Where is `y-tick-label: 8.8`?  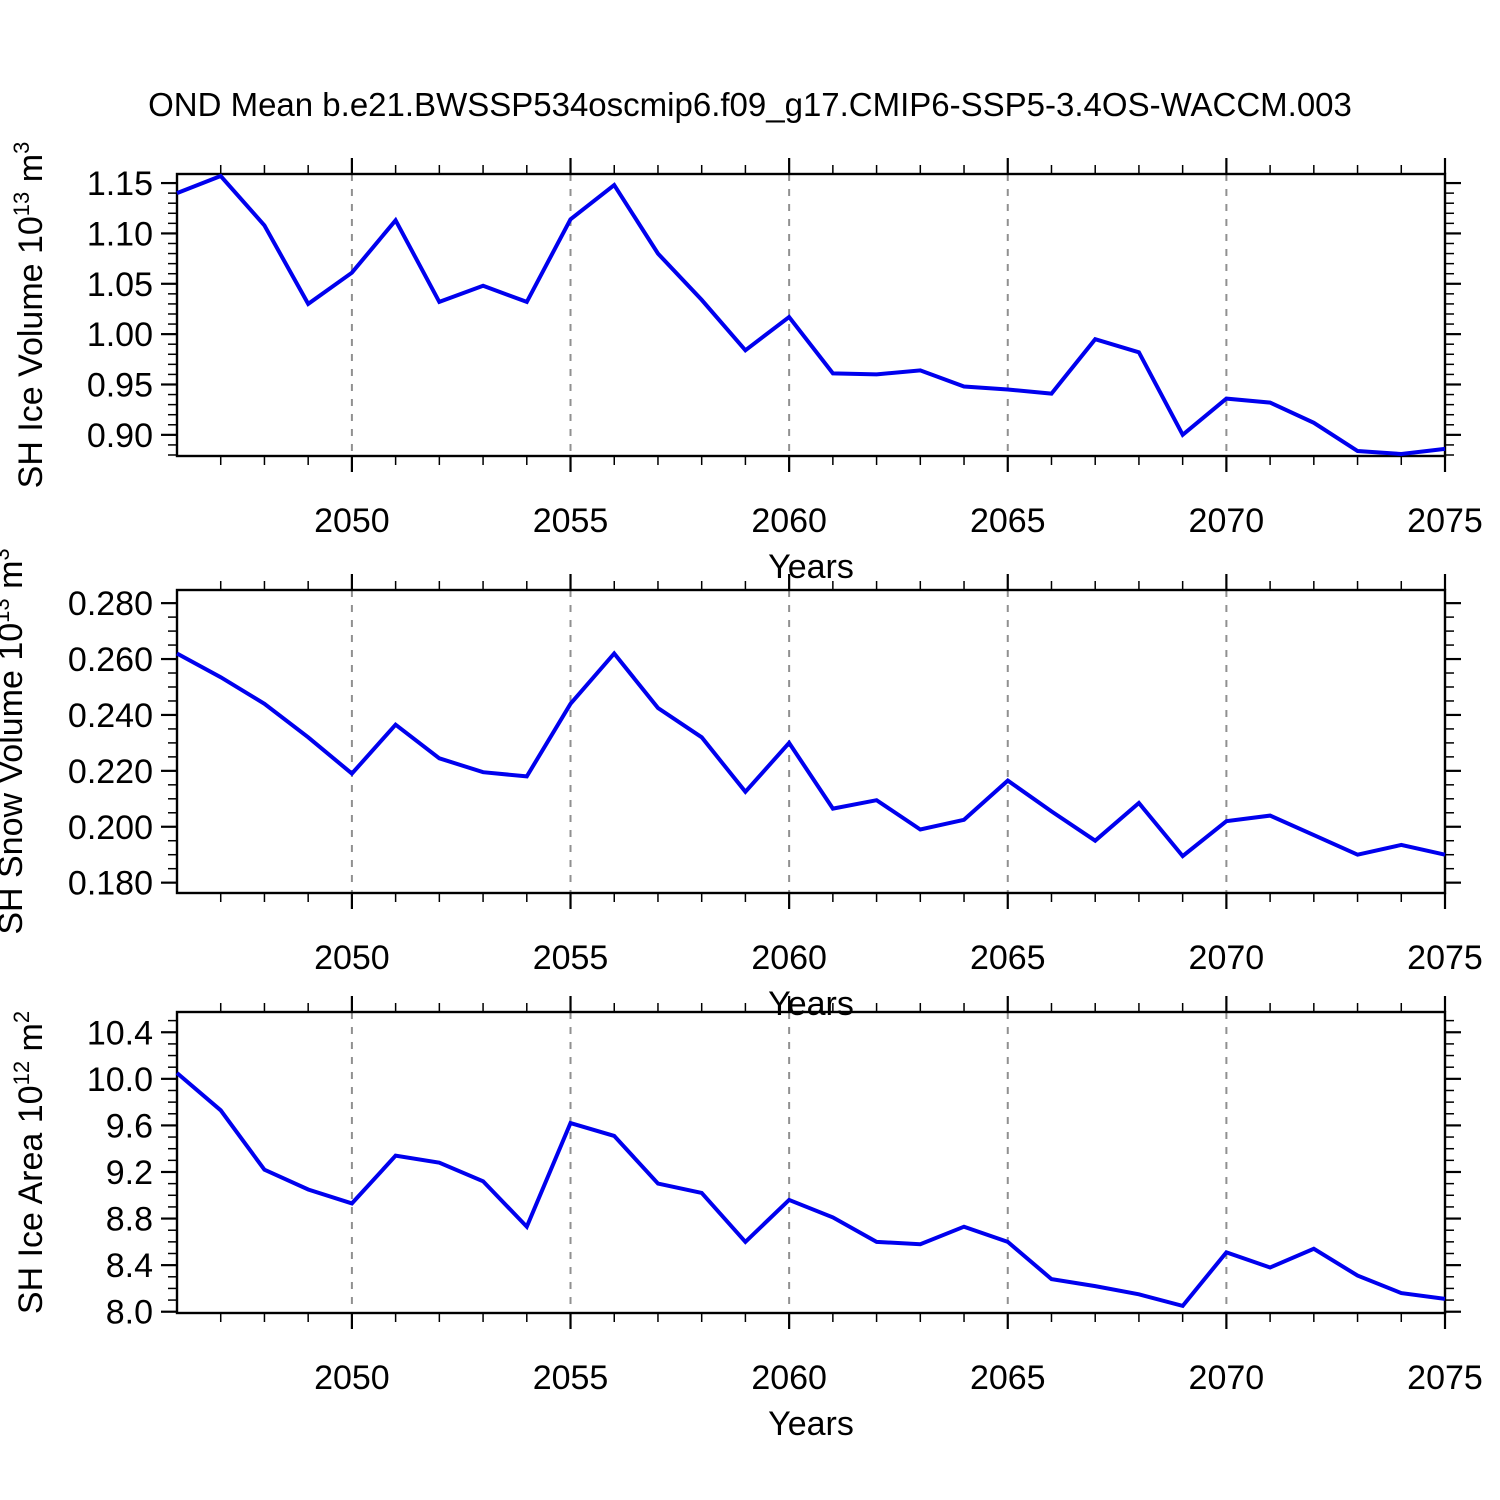
y-tick-label: 8.8 is located at coordinates (129, 1220).